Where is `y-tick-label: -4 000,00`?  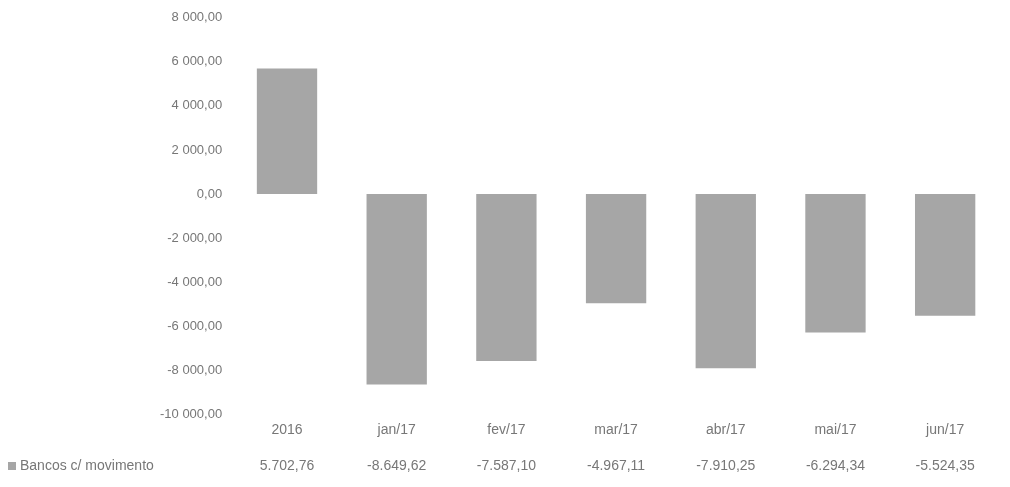
y-tick-label: -4 000,00 is located at coordinates (195, 281).